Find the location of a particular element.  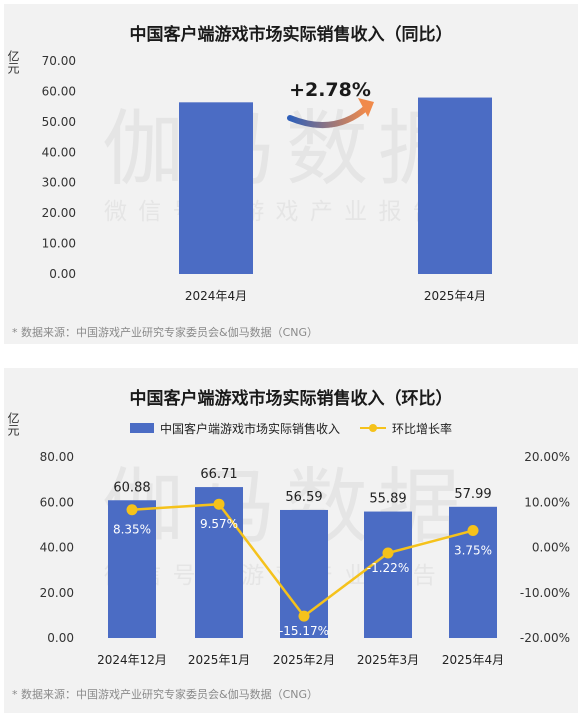

y2-tick-label: 10.00% is located at coordinates (547, 502).